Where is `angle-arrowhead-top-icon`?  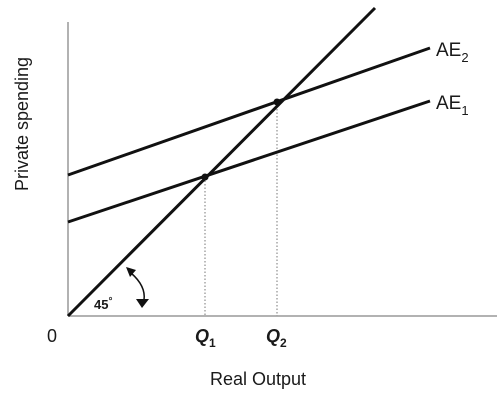 angle-arrowhead-top-icon is located at coordinates (131, 272).